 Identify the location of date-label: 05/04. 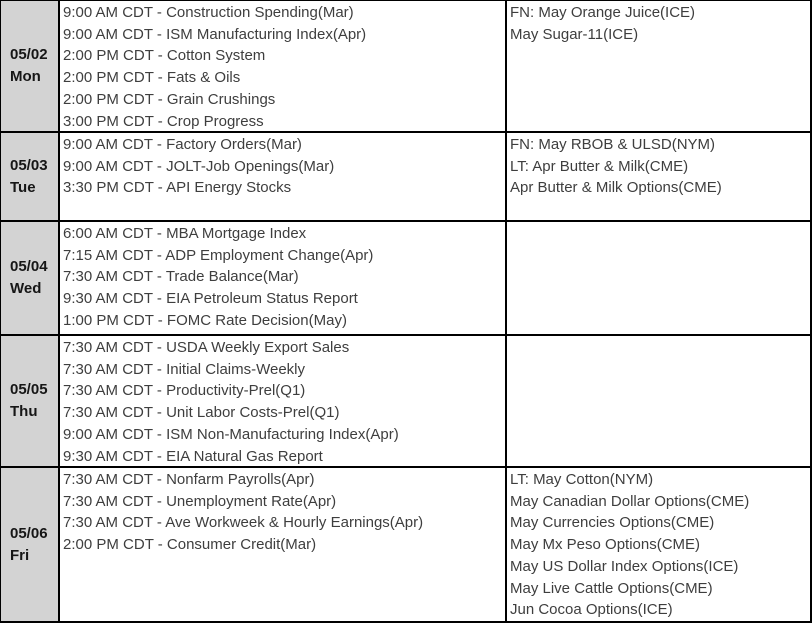
(29, 266).